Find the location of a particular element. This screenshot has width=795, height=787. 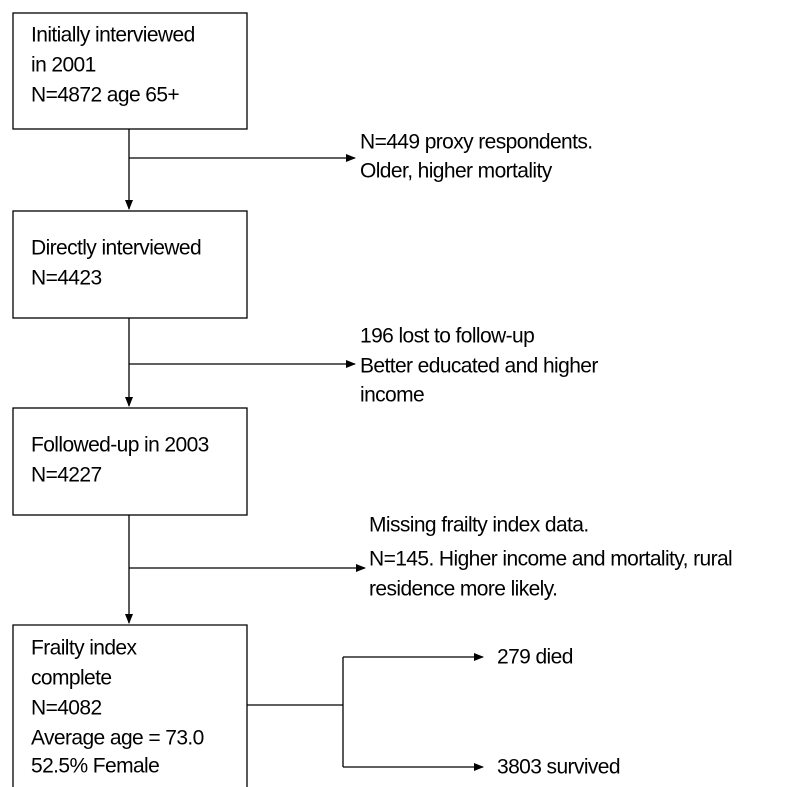

node-text: Frailty index is located at coordinates (84, 648).